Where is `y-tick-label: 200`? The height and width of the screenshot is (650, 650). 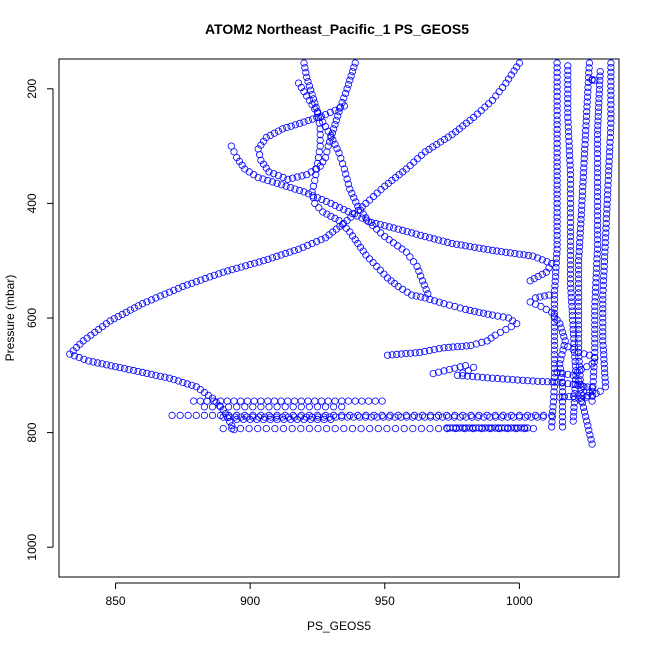
y-tick-label: 200 is located at coordinates (32, 88).